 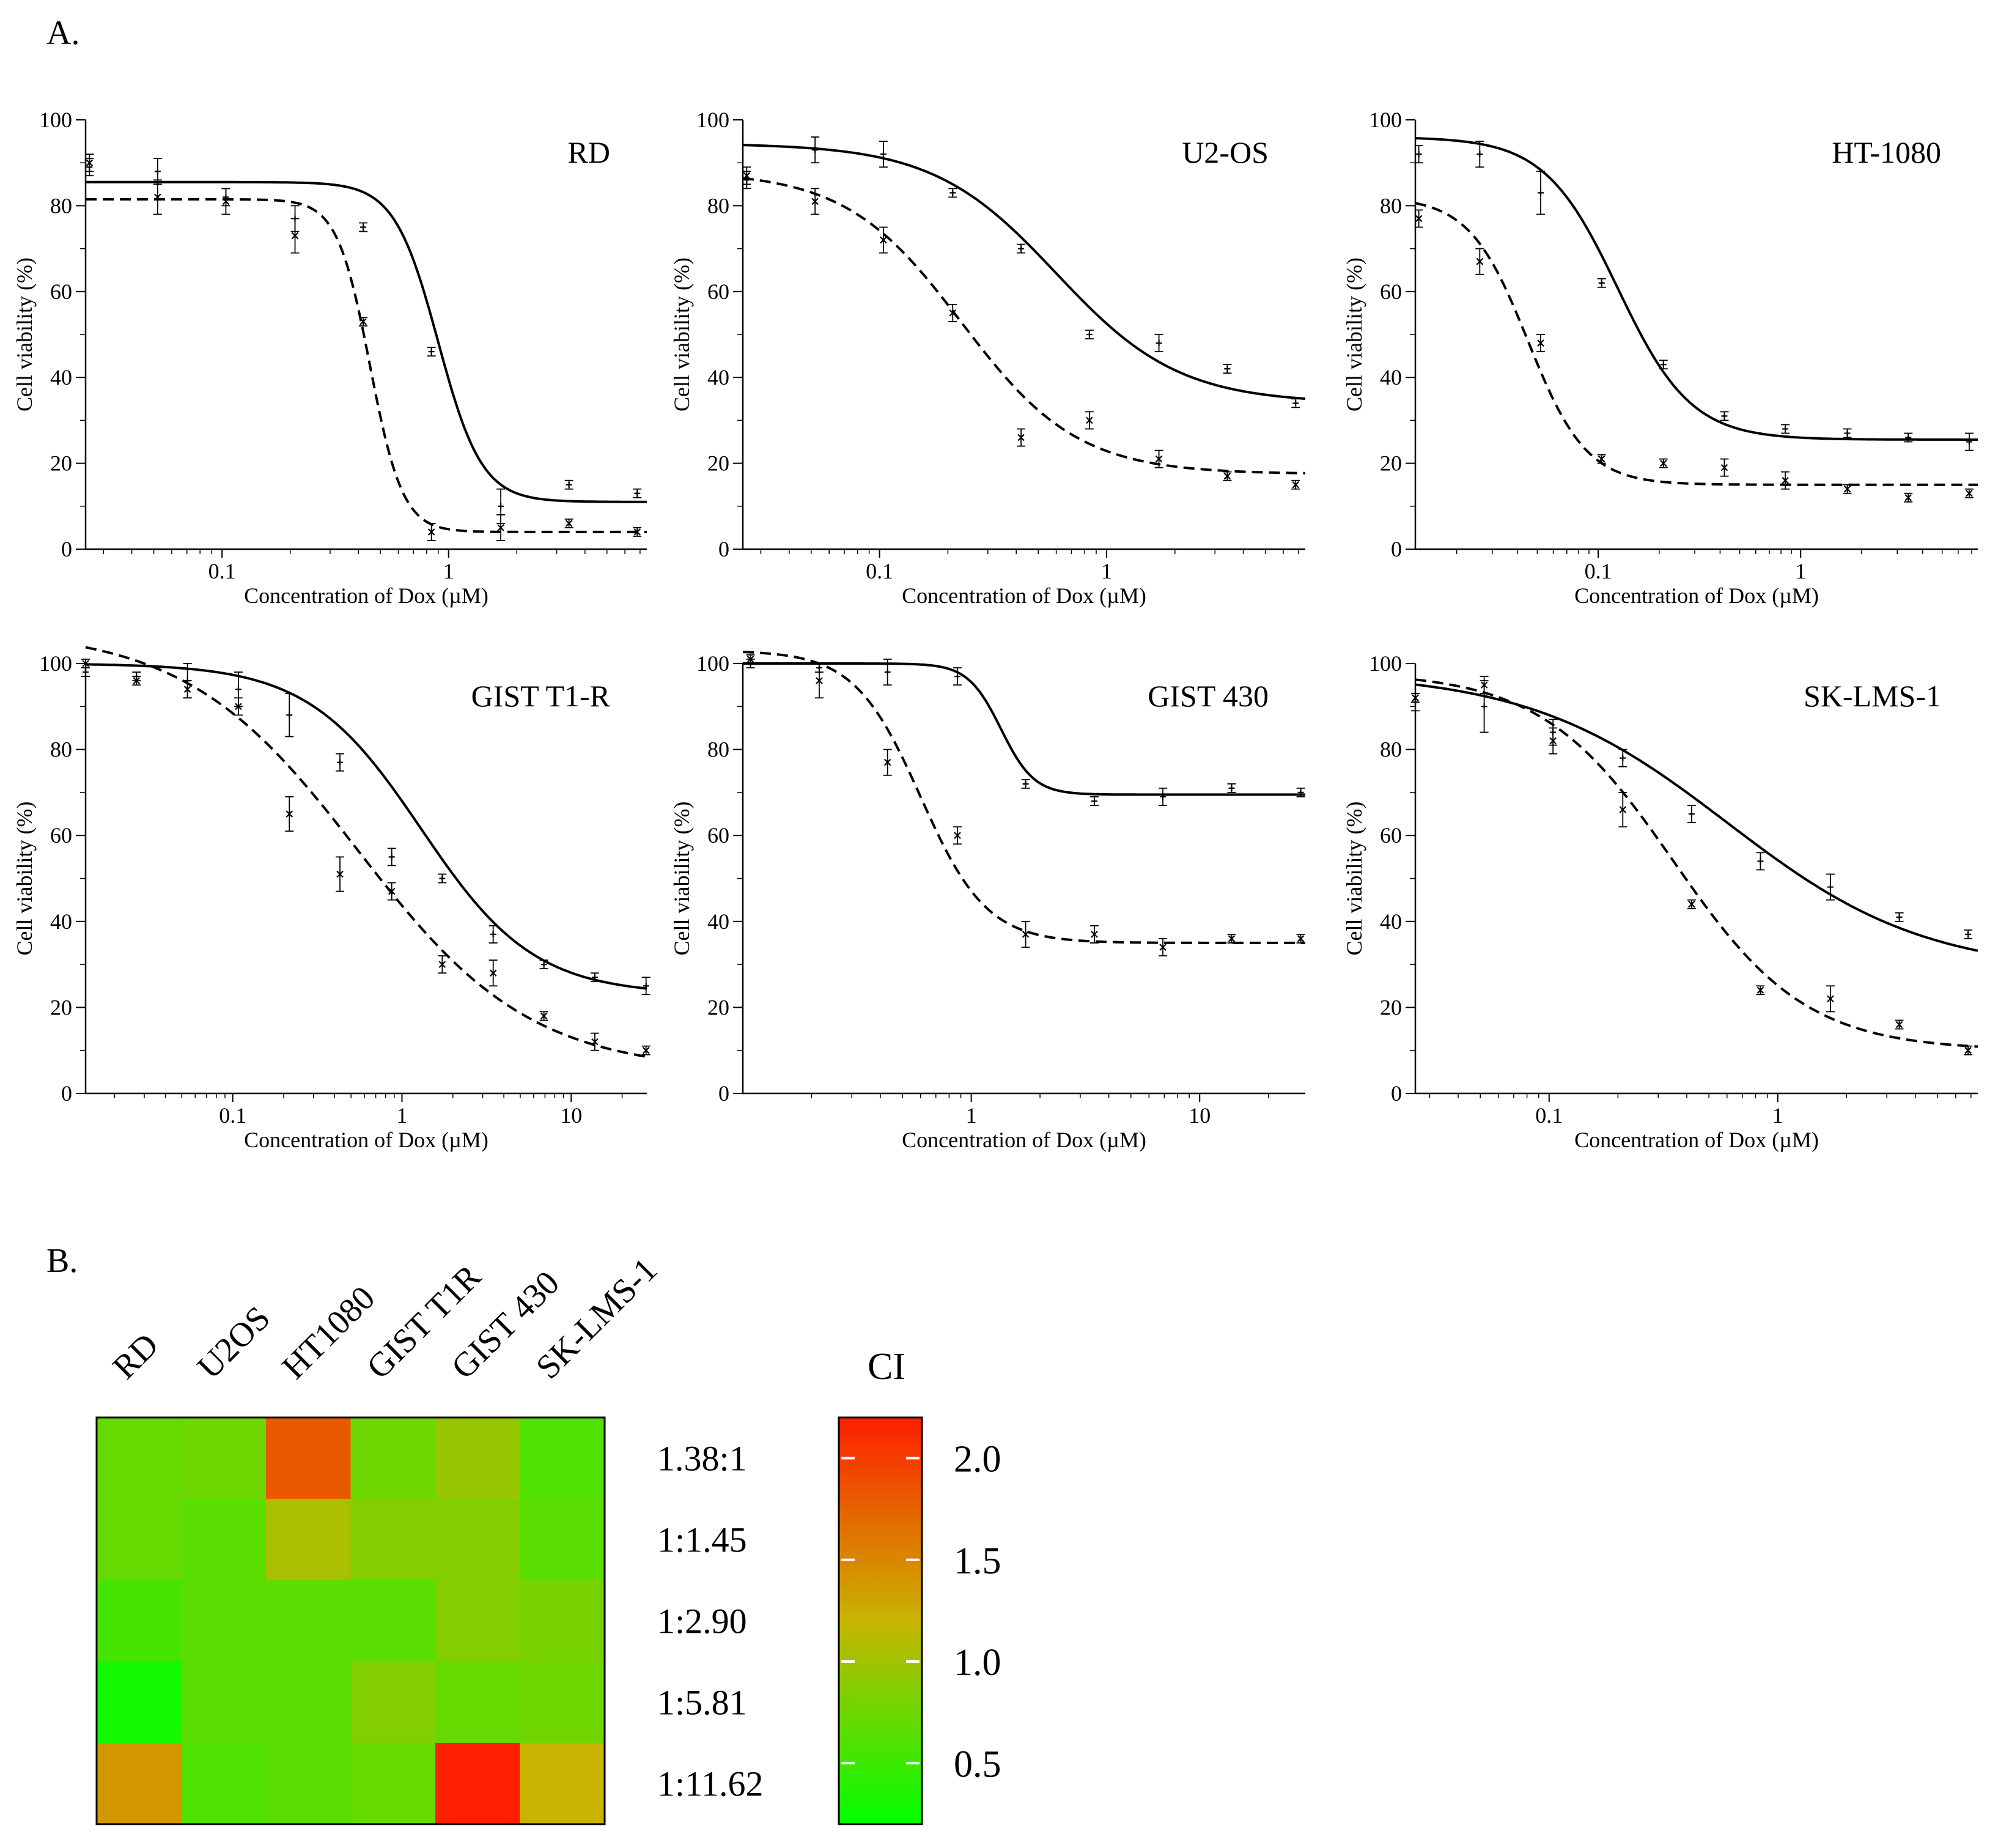 I want to click on y-tick-label: 40, so click(x=1391, y=377).